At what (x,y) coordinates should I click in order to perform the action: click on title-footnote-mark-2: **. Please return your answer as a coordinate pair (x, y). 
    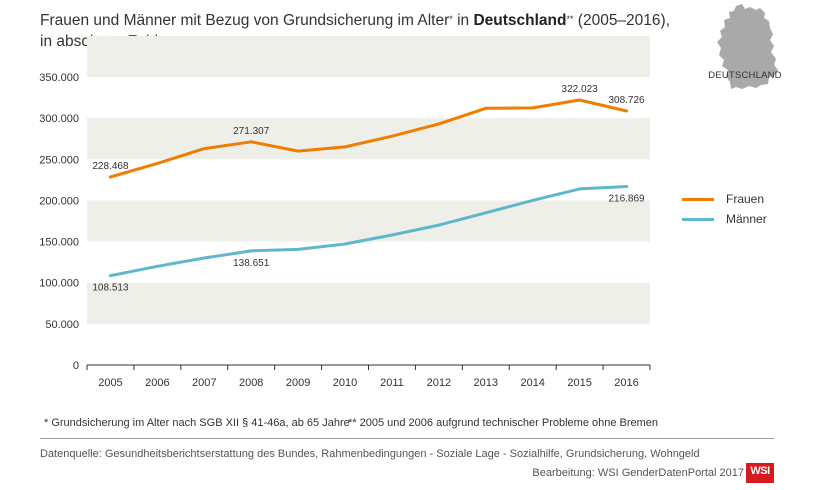
    Looking at the image, I should click on (570, 19).